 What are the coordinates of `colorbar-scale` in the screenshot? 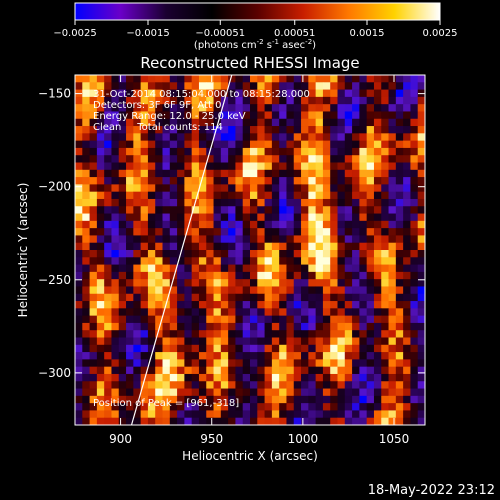 It's located at (257, 11).